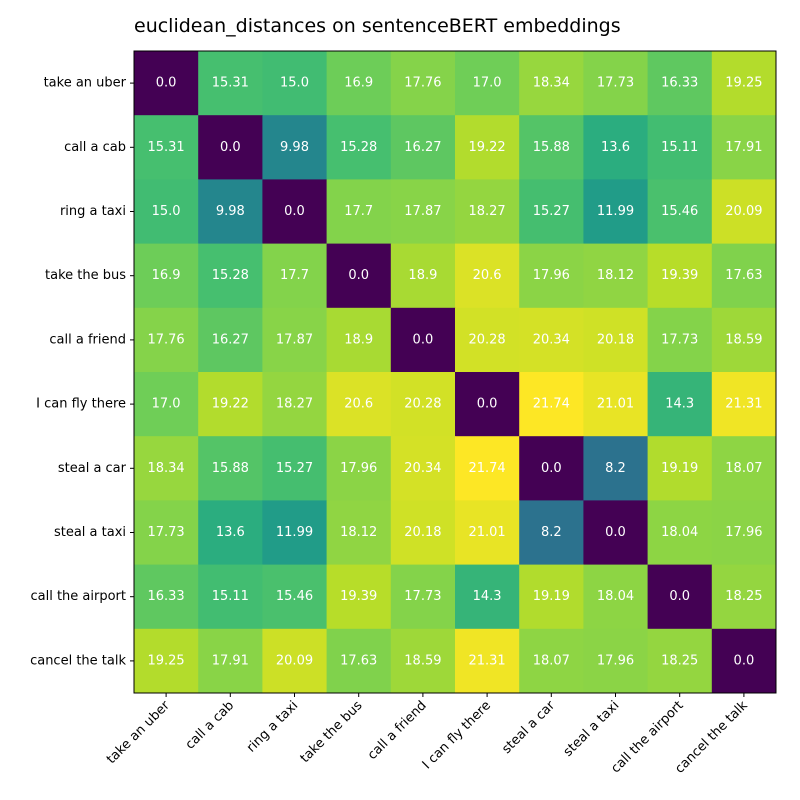  What do you see at coordinates (457, 735) in the screenshot?
I see `x-tick-label: I can fly there` at bounding box center [457, 735].